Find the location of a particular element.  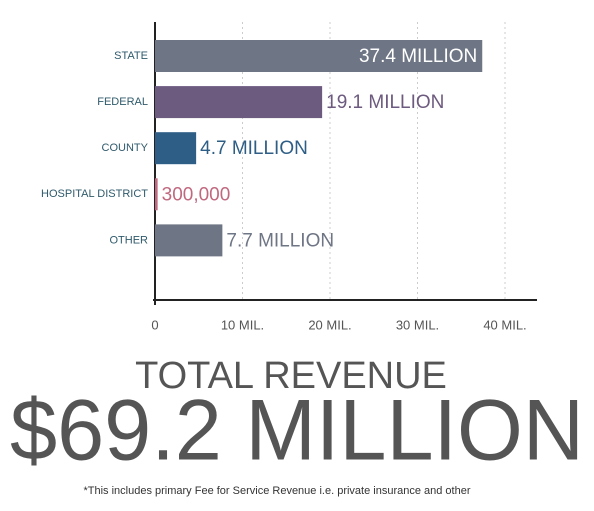

total-label: TOTAL REVENUE is located at coordinates (291, 376).